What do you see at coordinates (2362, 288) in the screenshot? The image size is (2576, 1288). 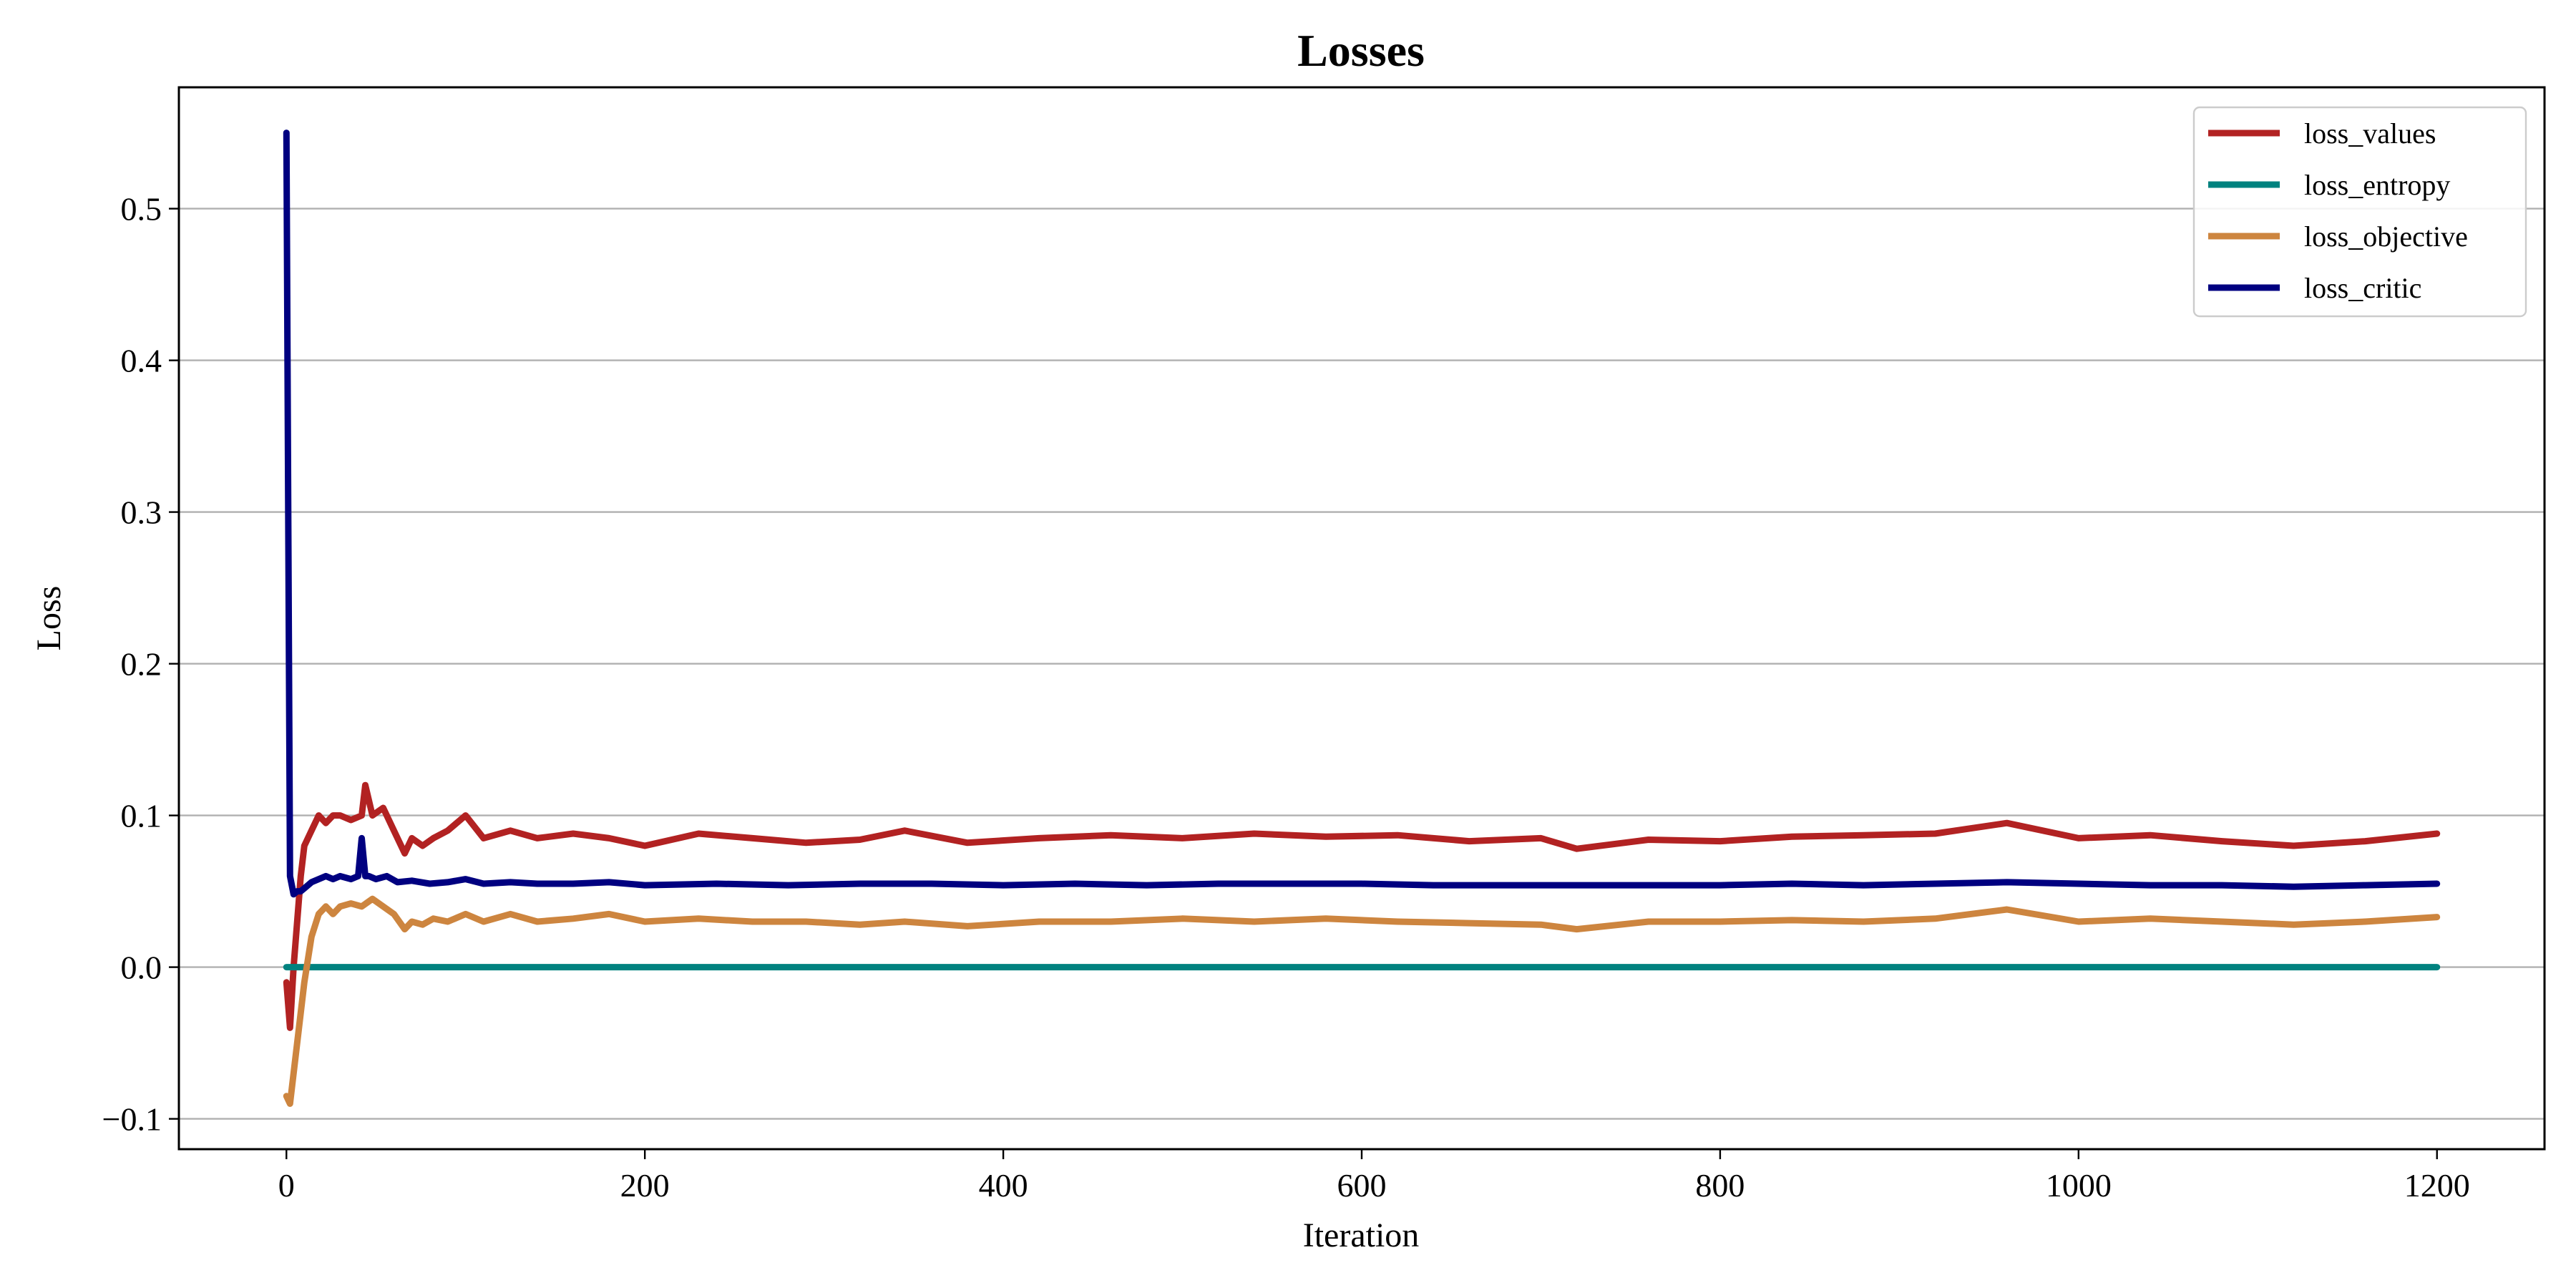 I see `legend-label: loss_critic` at bounding box center [2362, 288].